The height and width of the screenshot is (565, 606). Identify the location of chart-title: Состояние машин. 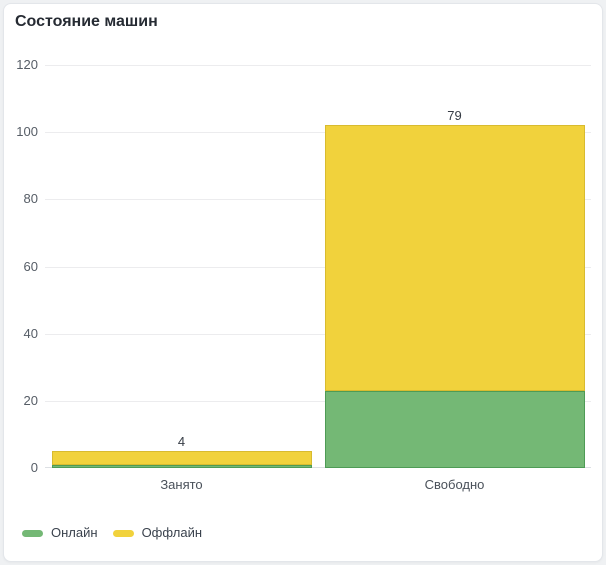
(86, 21).